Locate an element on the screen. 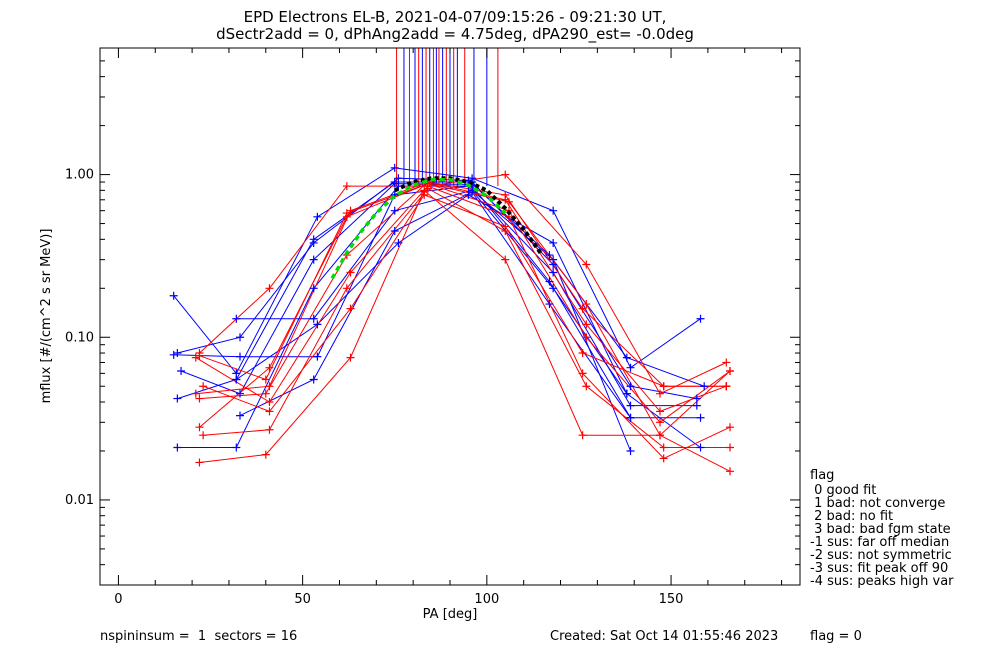 Image resolution: width=1000 pixels, height=650 pixels. blue-series-line is located at coordinates (432, 294).